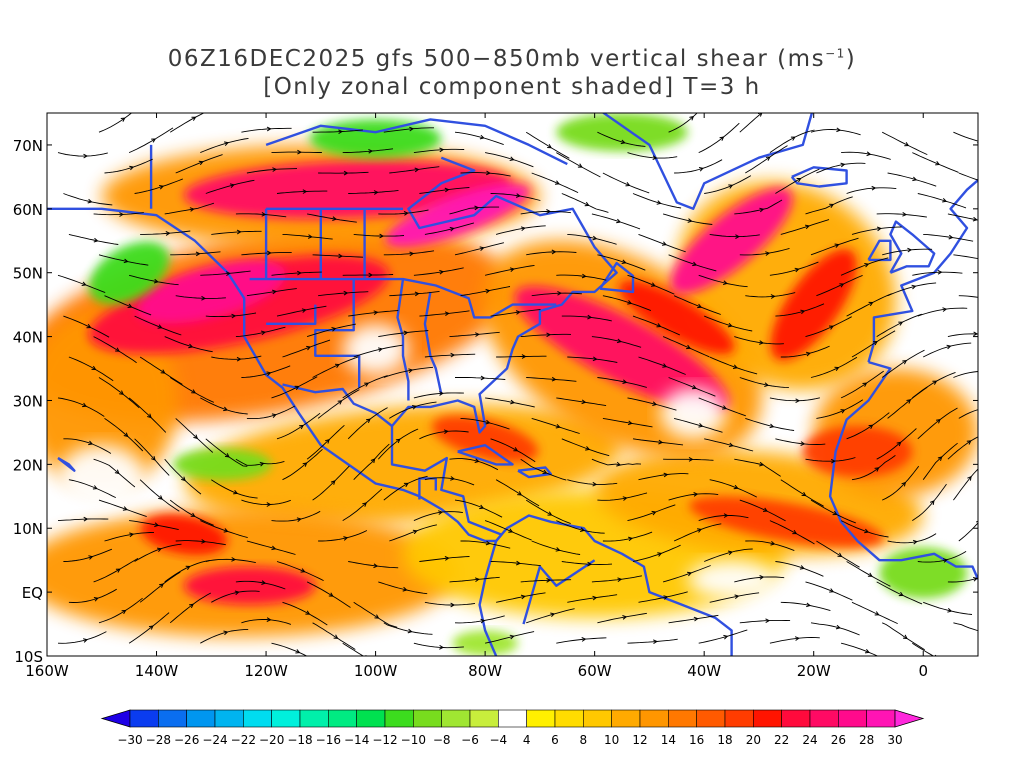 Image resolution: width=1024 pixels, height=768 pixels. What do you see at coordinates (696, 740) in the screenshot?
I see `colorbar-label: 16` at bounding box center [696, 740].